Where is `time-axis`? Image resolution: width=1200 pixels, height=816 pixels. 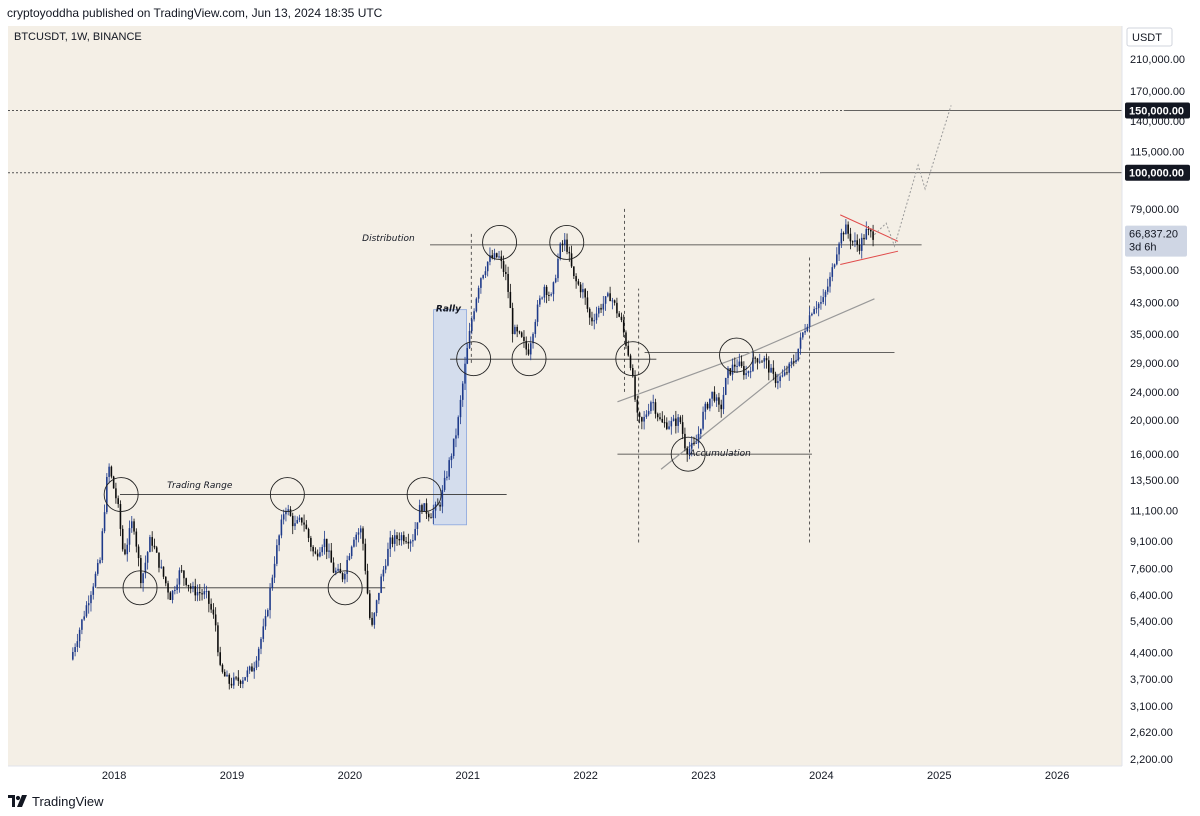
time-axis is located at coordinates (565, 777).